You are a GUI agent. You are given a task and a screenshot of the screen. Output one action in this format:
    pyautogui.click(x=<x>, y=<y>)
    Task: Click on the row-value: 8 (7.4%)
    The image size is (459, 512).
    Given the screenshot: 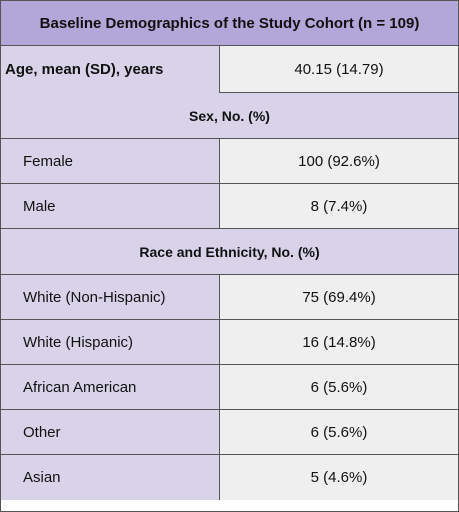 What is the action you would take?
    pyautogui.click(x=339, y=206)
    